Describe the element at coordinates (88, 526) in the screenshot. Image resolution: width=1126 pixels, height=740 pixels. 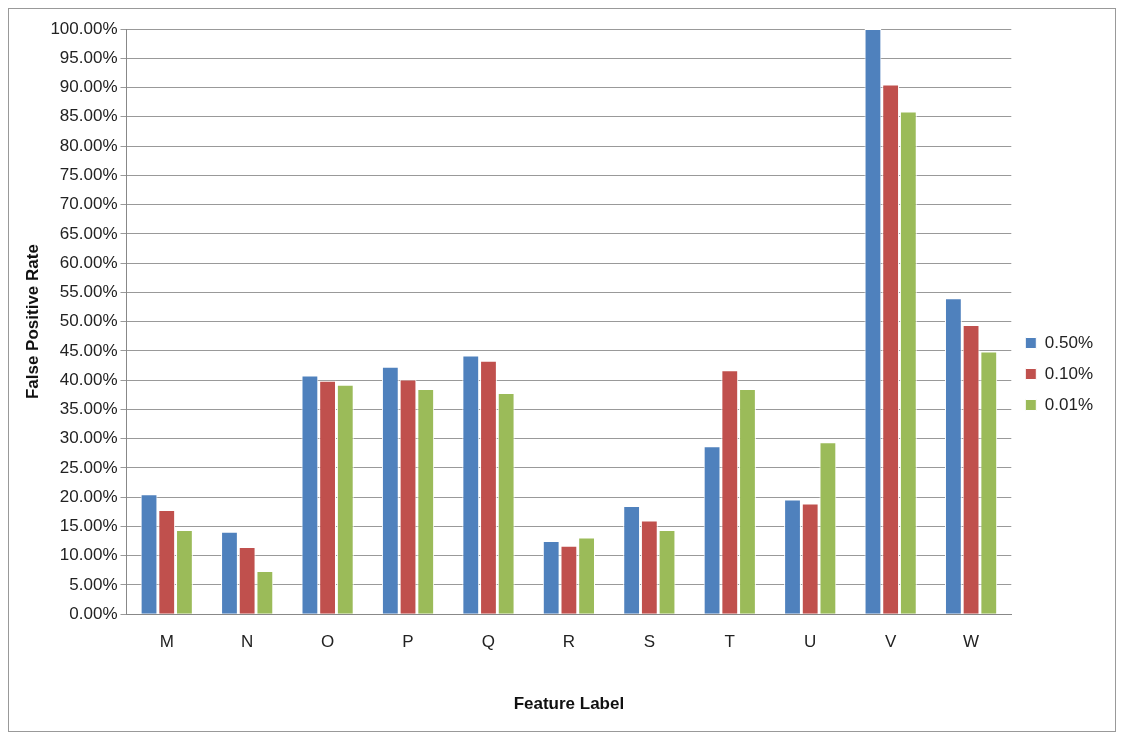
I see `y-tick-label: 15.00%` at that location.